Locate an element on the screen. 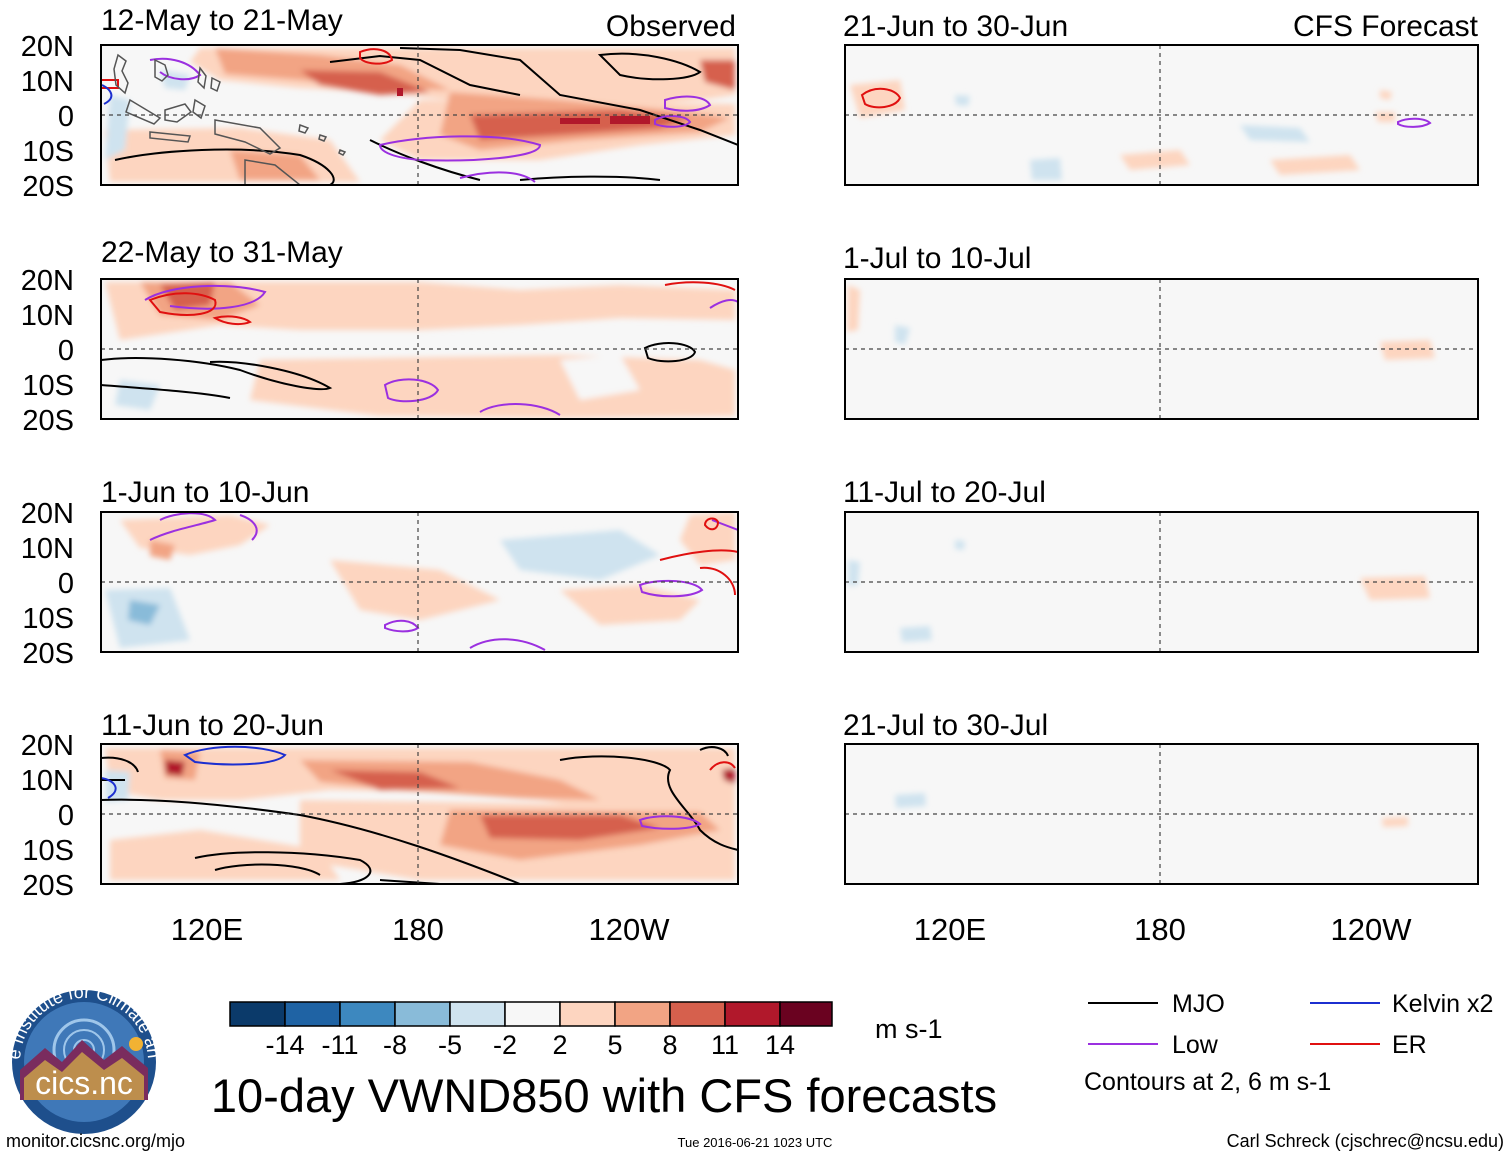 The width and height of the screenshot is (1510, 1158). lat-labels-row-3: 20N 10N 0 10S 20S is located at coordinates (47, 584).